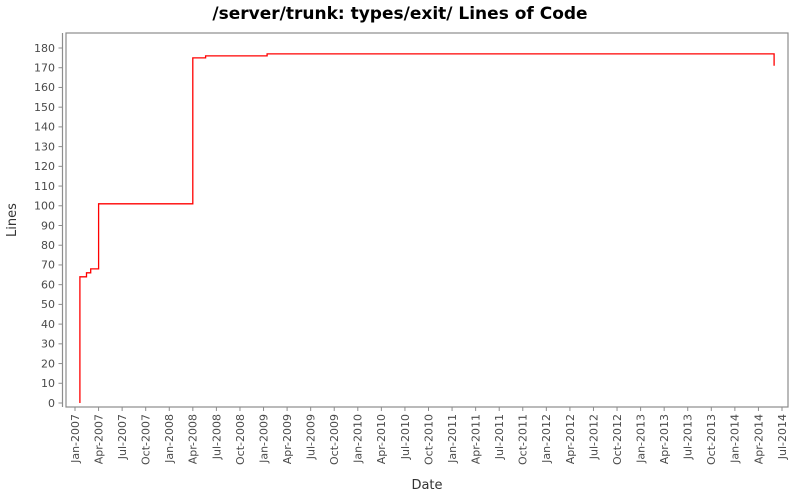 This screenshot has height=500, width=800. What do you see at coordinates (48, 245) in the screenshot?
I see `y-tick-label: 80` at bounding box center [48, 245].